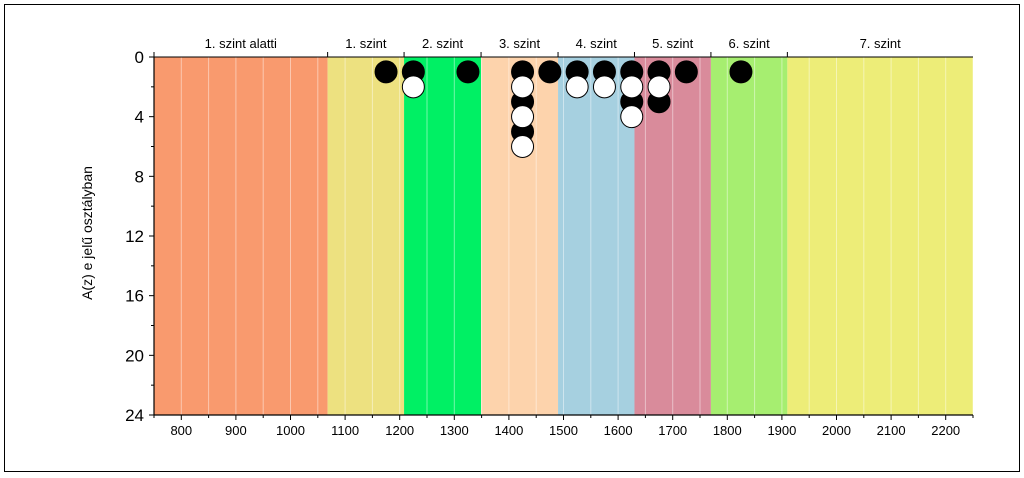  What do you see at coordinates (618, 430) in the screenshot?
I see `x-tick-label: 1600` at bounding box center [618, 430].